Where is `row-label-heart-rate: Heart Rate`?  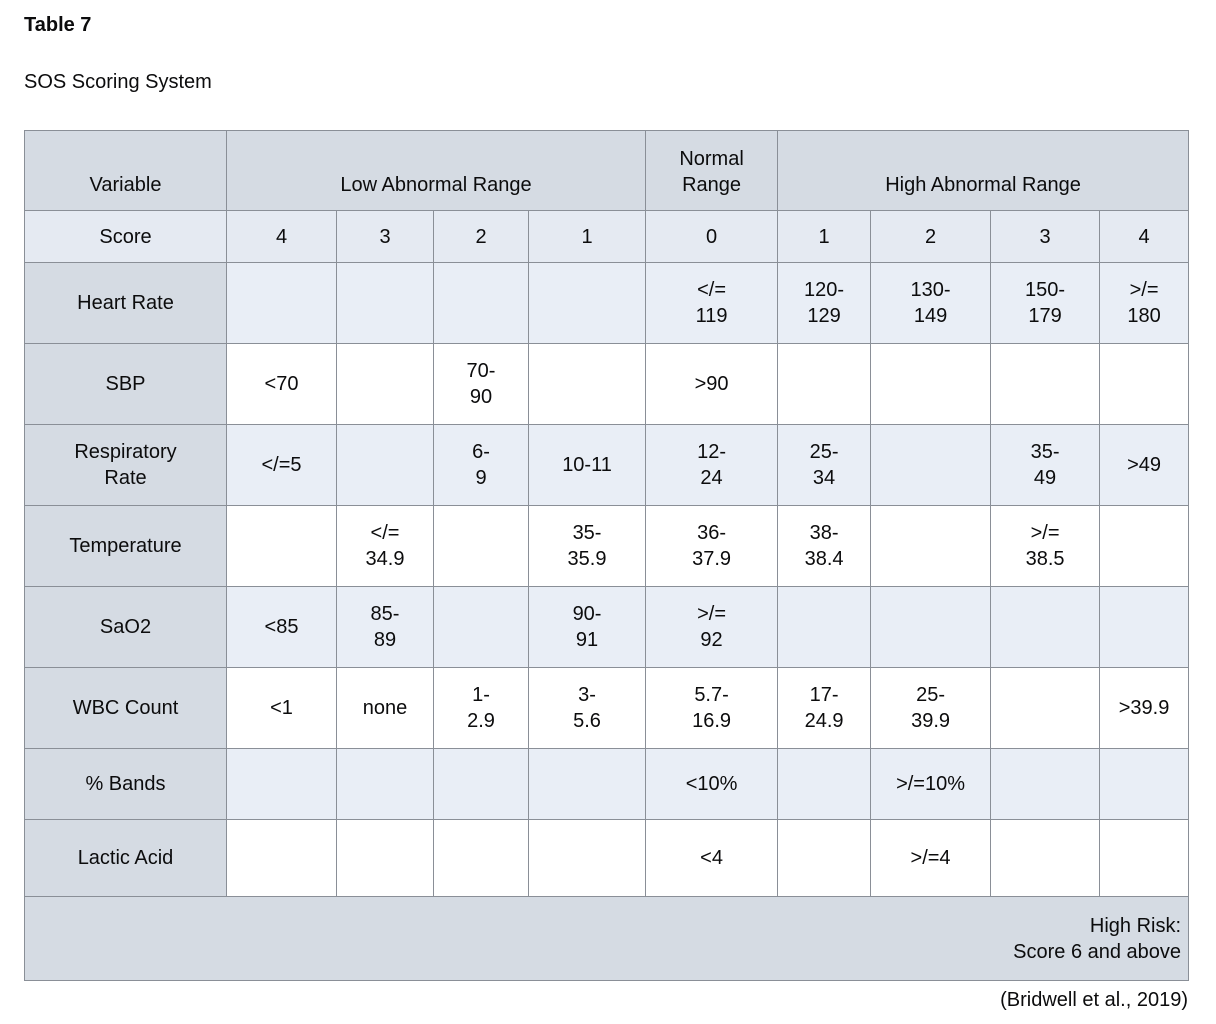 row-label-heart-rate: Heart Rate is located at coordinates (125, 303).